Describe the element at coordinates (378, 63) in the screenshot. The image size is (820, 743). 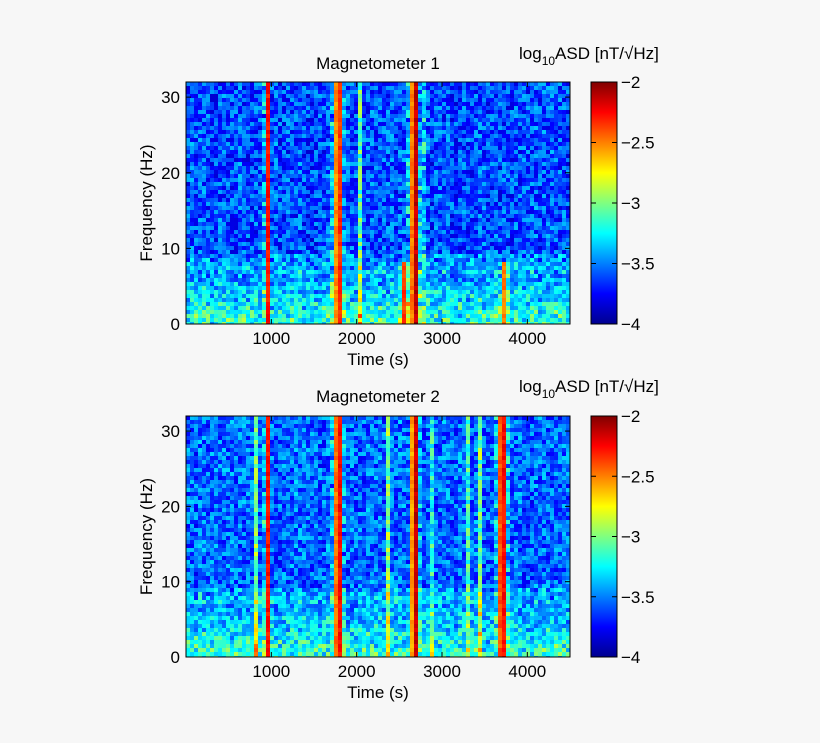
I see `chart-title: Magnetometer 1` at that location.